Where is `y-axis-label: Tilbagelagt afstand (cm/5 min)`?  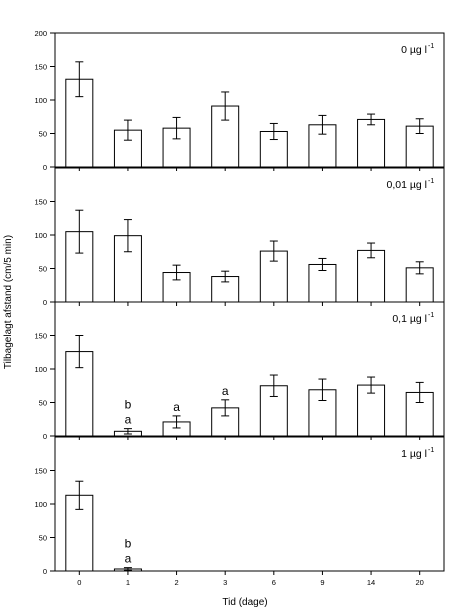
y-axis-label: Tilbagelagt afstand (cm/5 min) is located at coordinates (8, 302).